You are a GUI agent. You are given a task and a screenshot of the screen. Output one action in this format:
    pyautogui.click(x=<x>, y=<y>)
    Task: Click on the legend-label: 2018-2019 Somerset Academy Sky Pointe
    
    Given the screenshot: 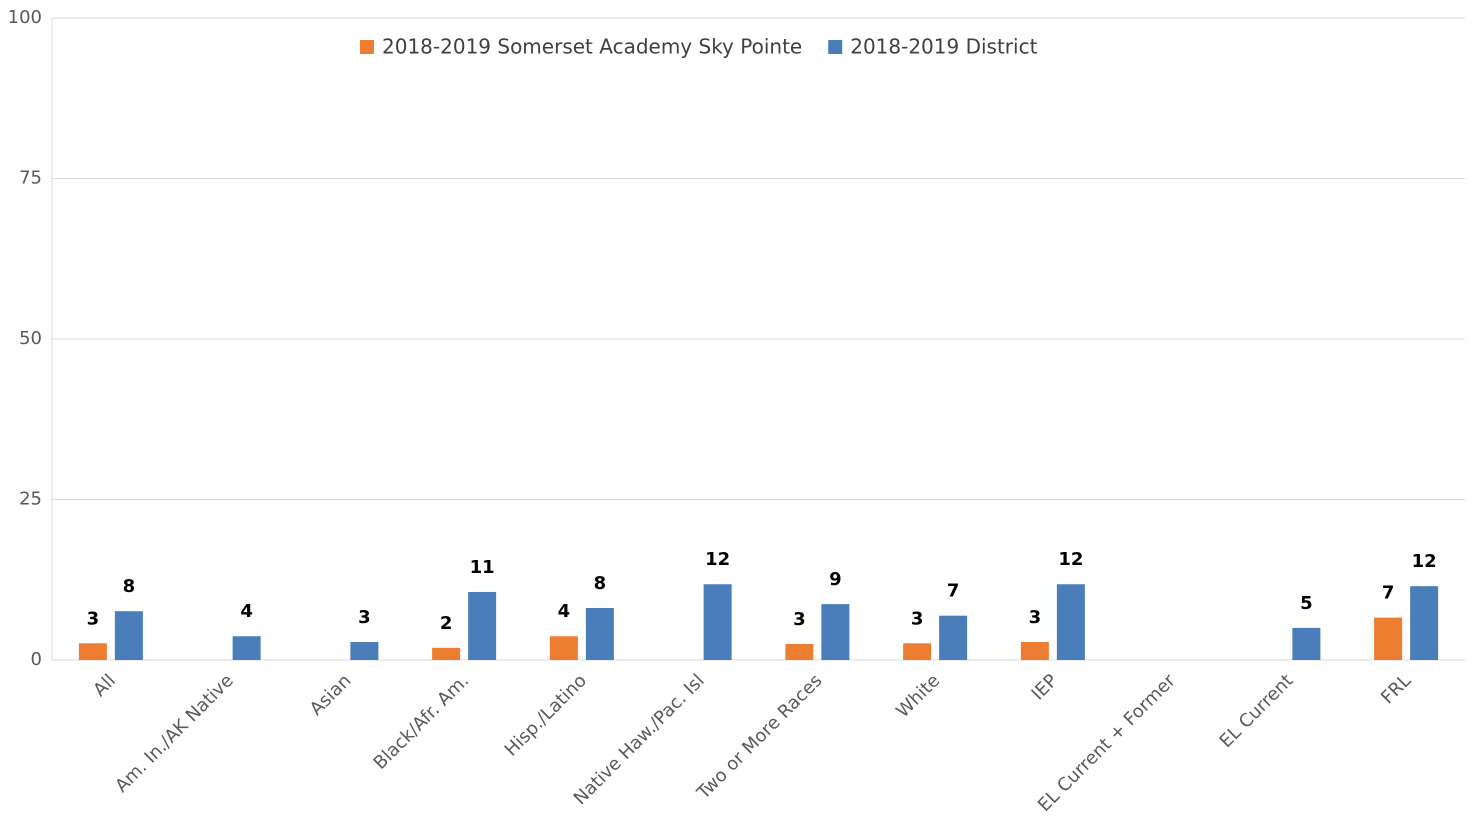 What is the action you would take?
    pyautogui.click(x=592, y=47)
    